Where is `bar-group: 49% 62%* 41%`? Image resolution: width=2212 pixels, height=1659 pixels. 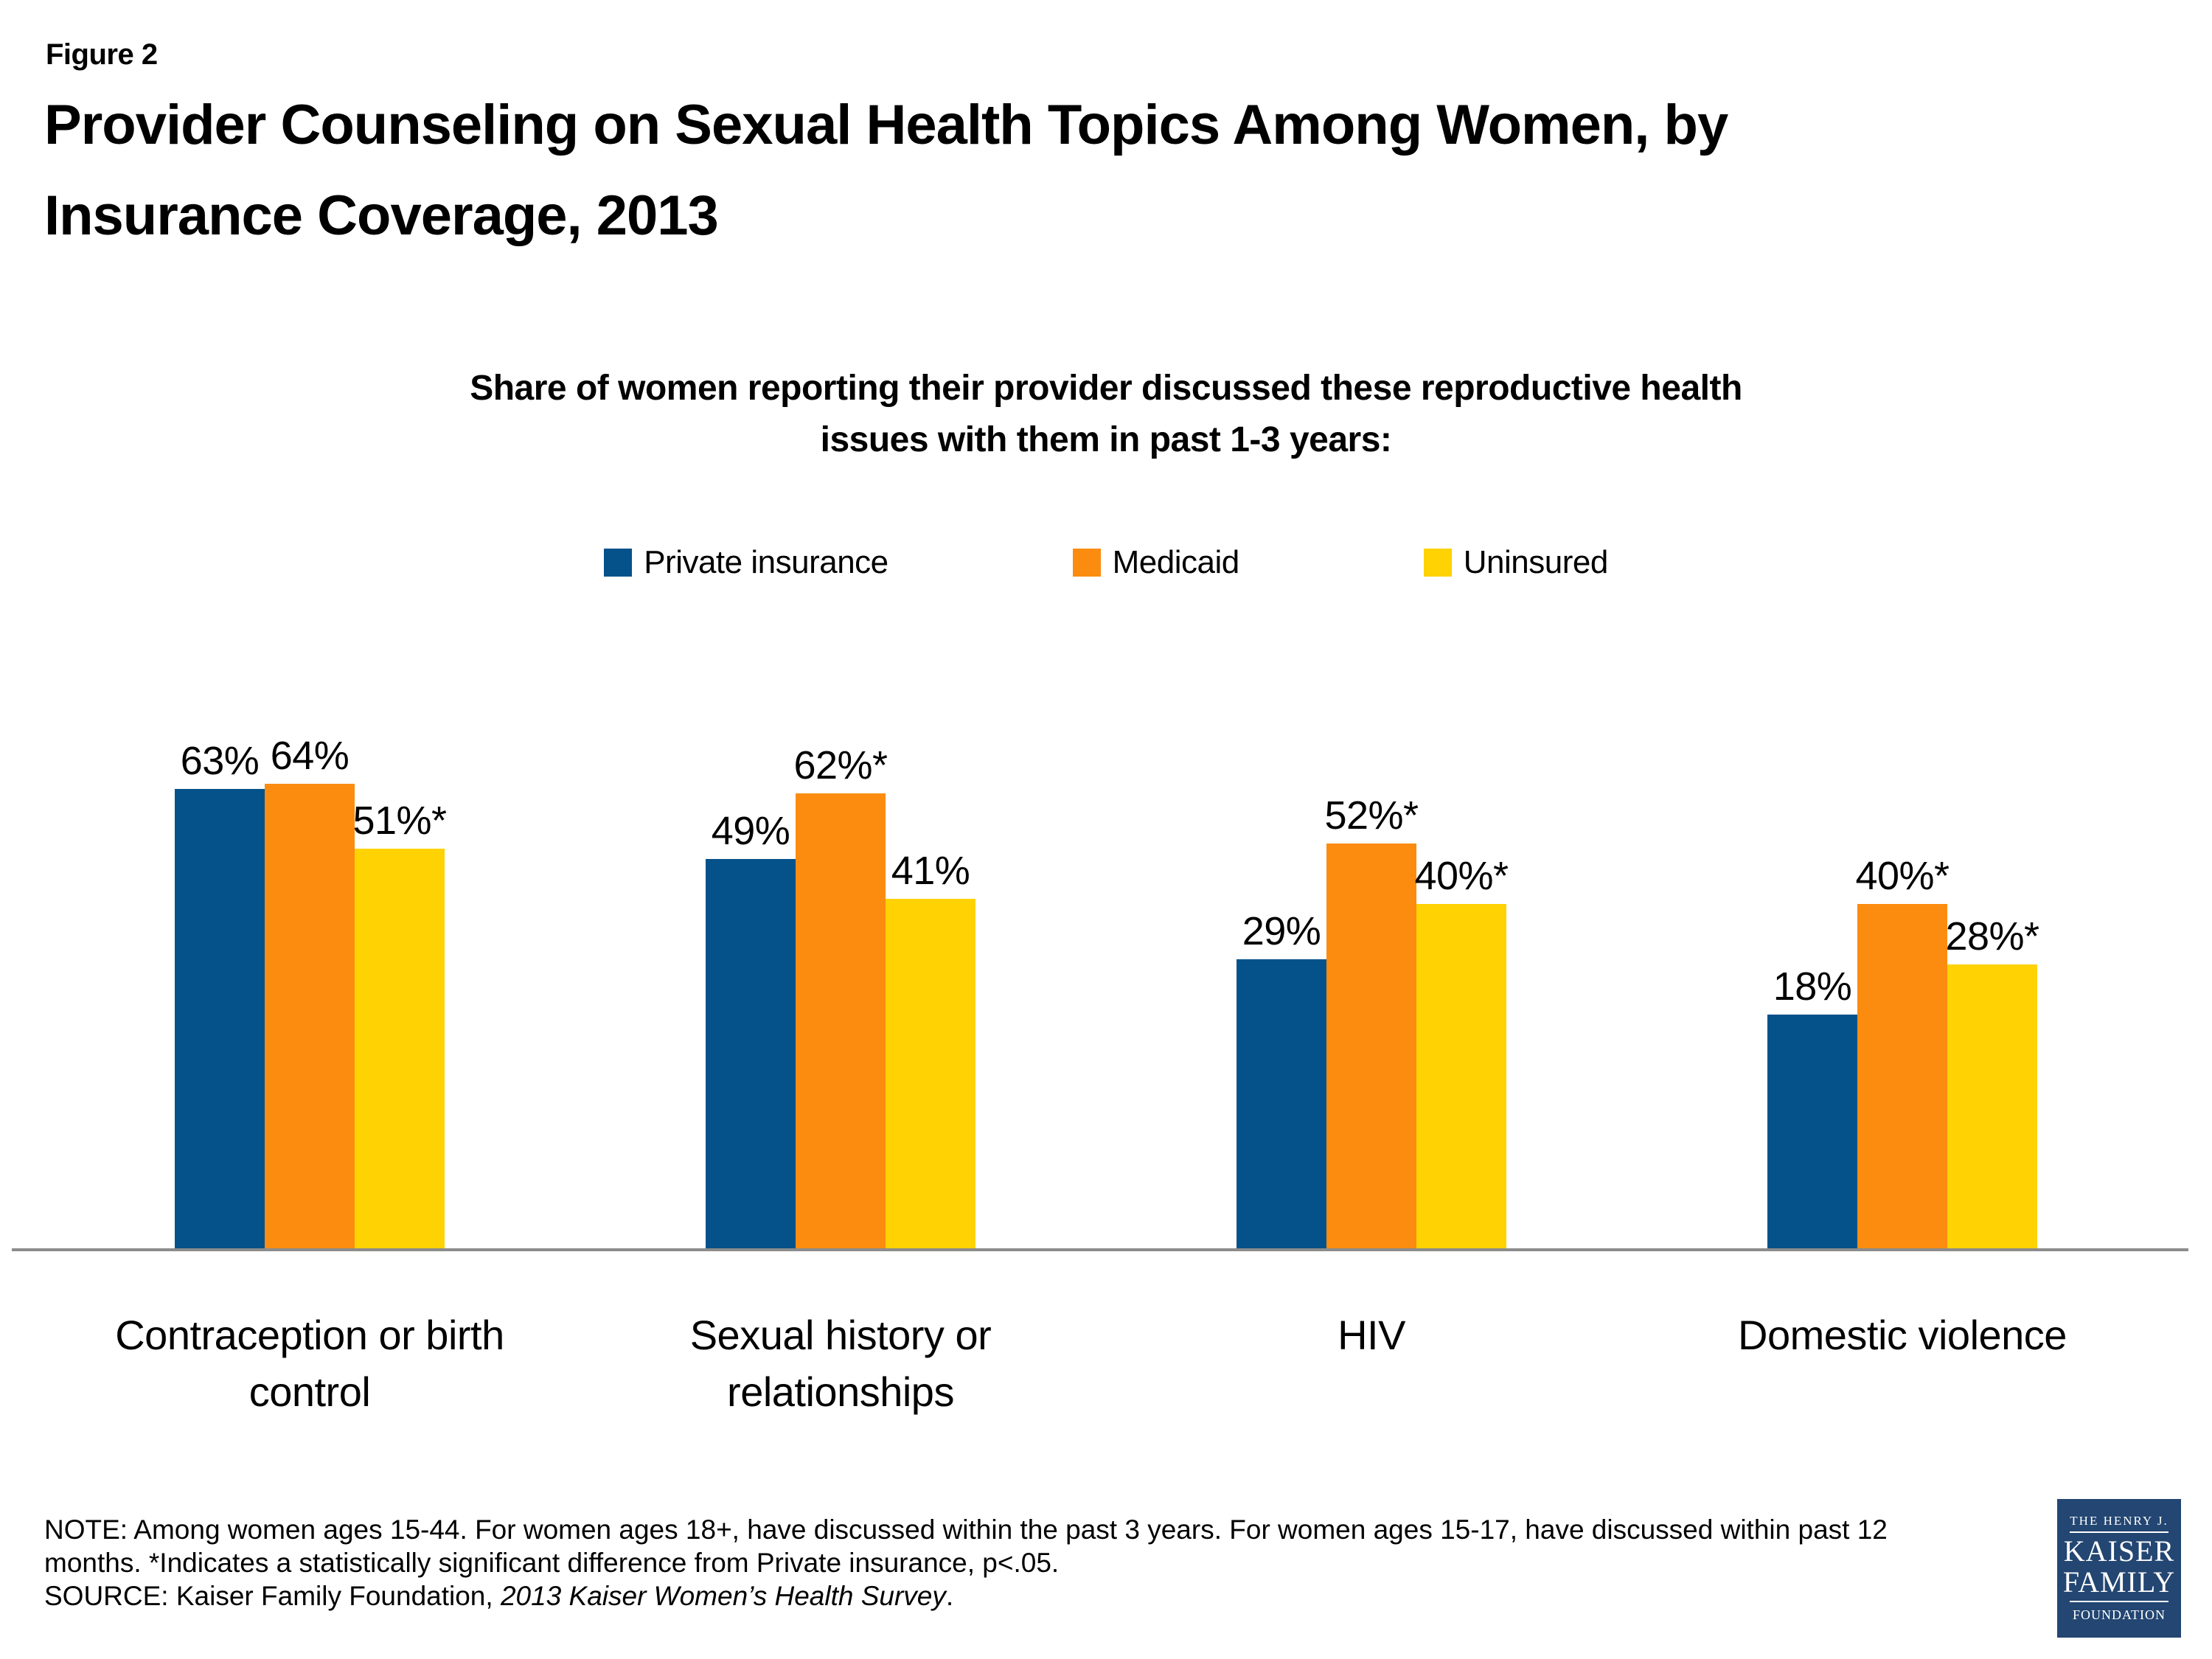
bar-group: 49% 62%* 41% is located at coordinates (840, 995).